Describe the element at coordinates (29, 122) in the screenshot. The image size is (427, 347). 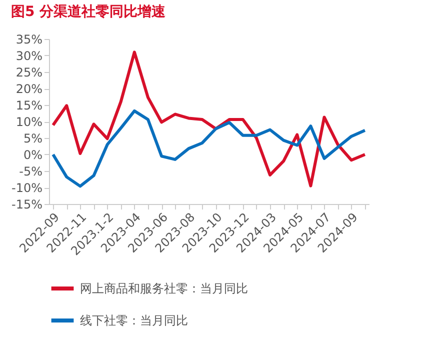
I see `y-tick-label: 10%` at that location.